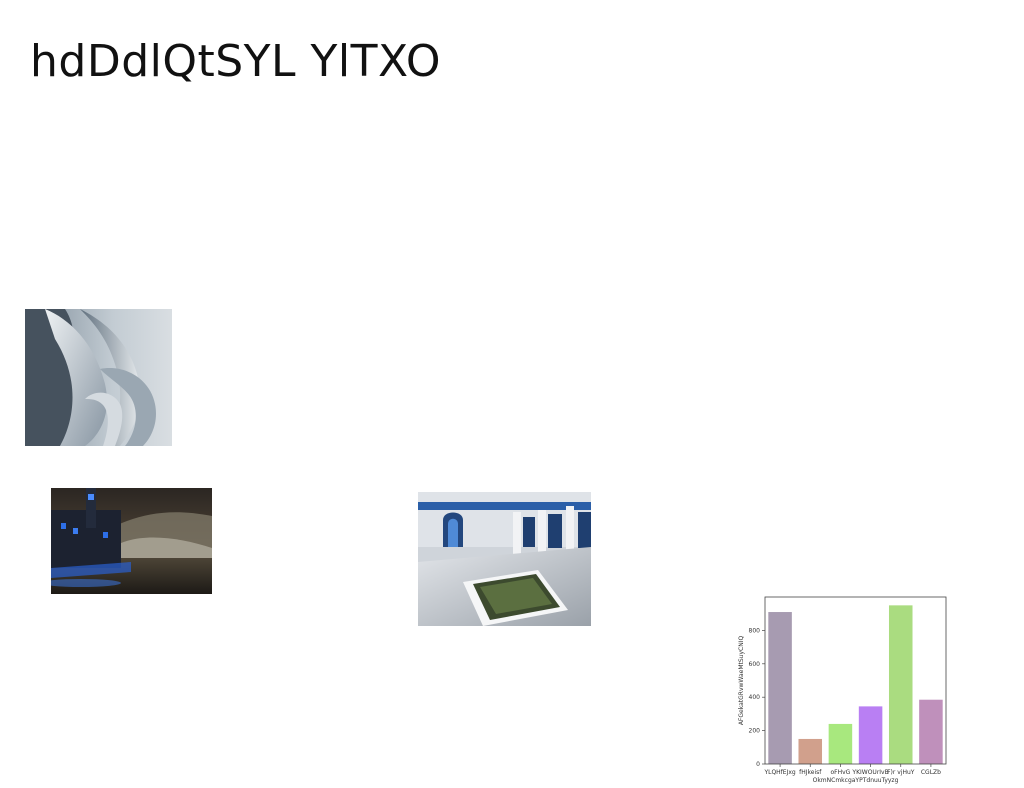 This screenshot has height=788, width=1024. What do you see at coordinates (131, 541) in the screenshot?
I see `lighthouse-image` at bounding box center [131, 541].